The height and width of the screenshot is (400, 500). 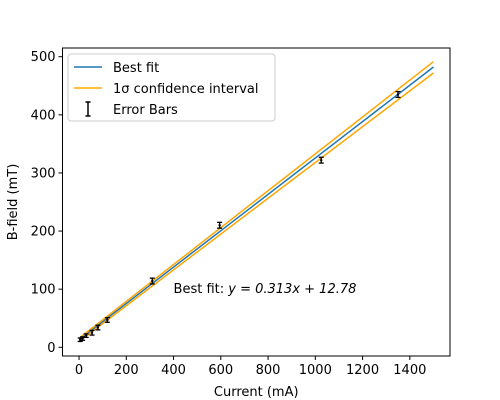 I want to click on x-tick-label: 600, so click(x=220, y=370).